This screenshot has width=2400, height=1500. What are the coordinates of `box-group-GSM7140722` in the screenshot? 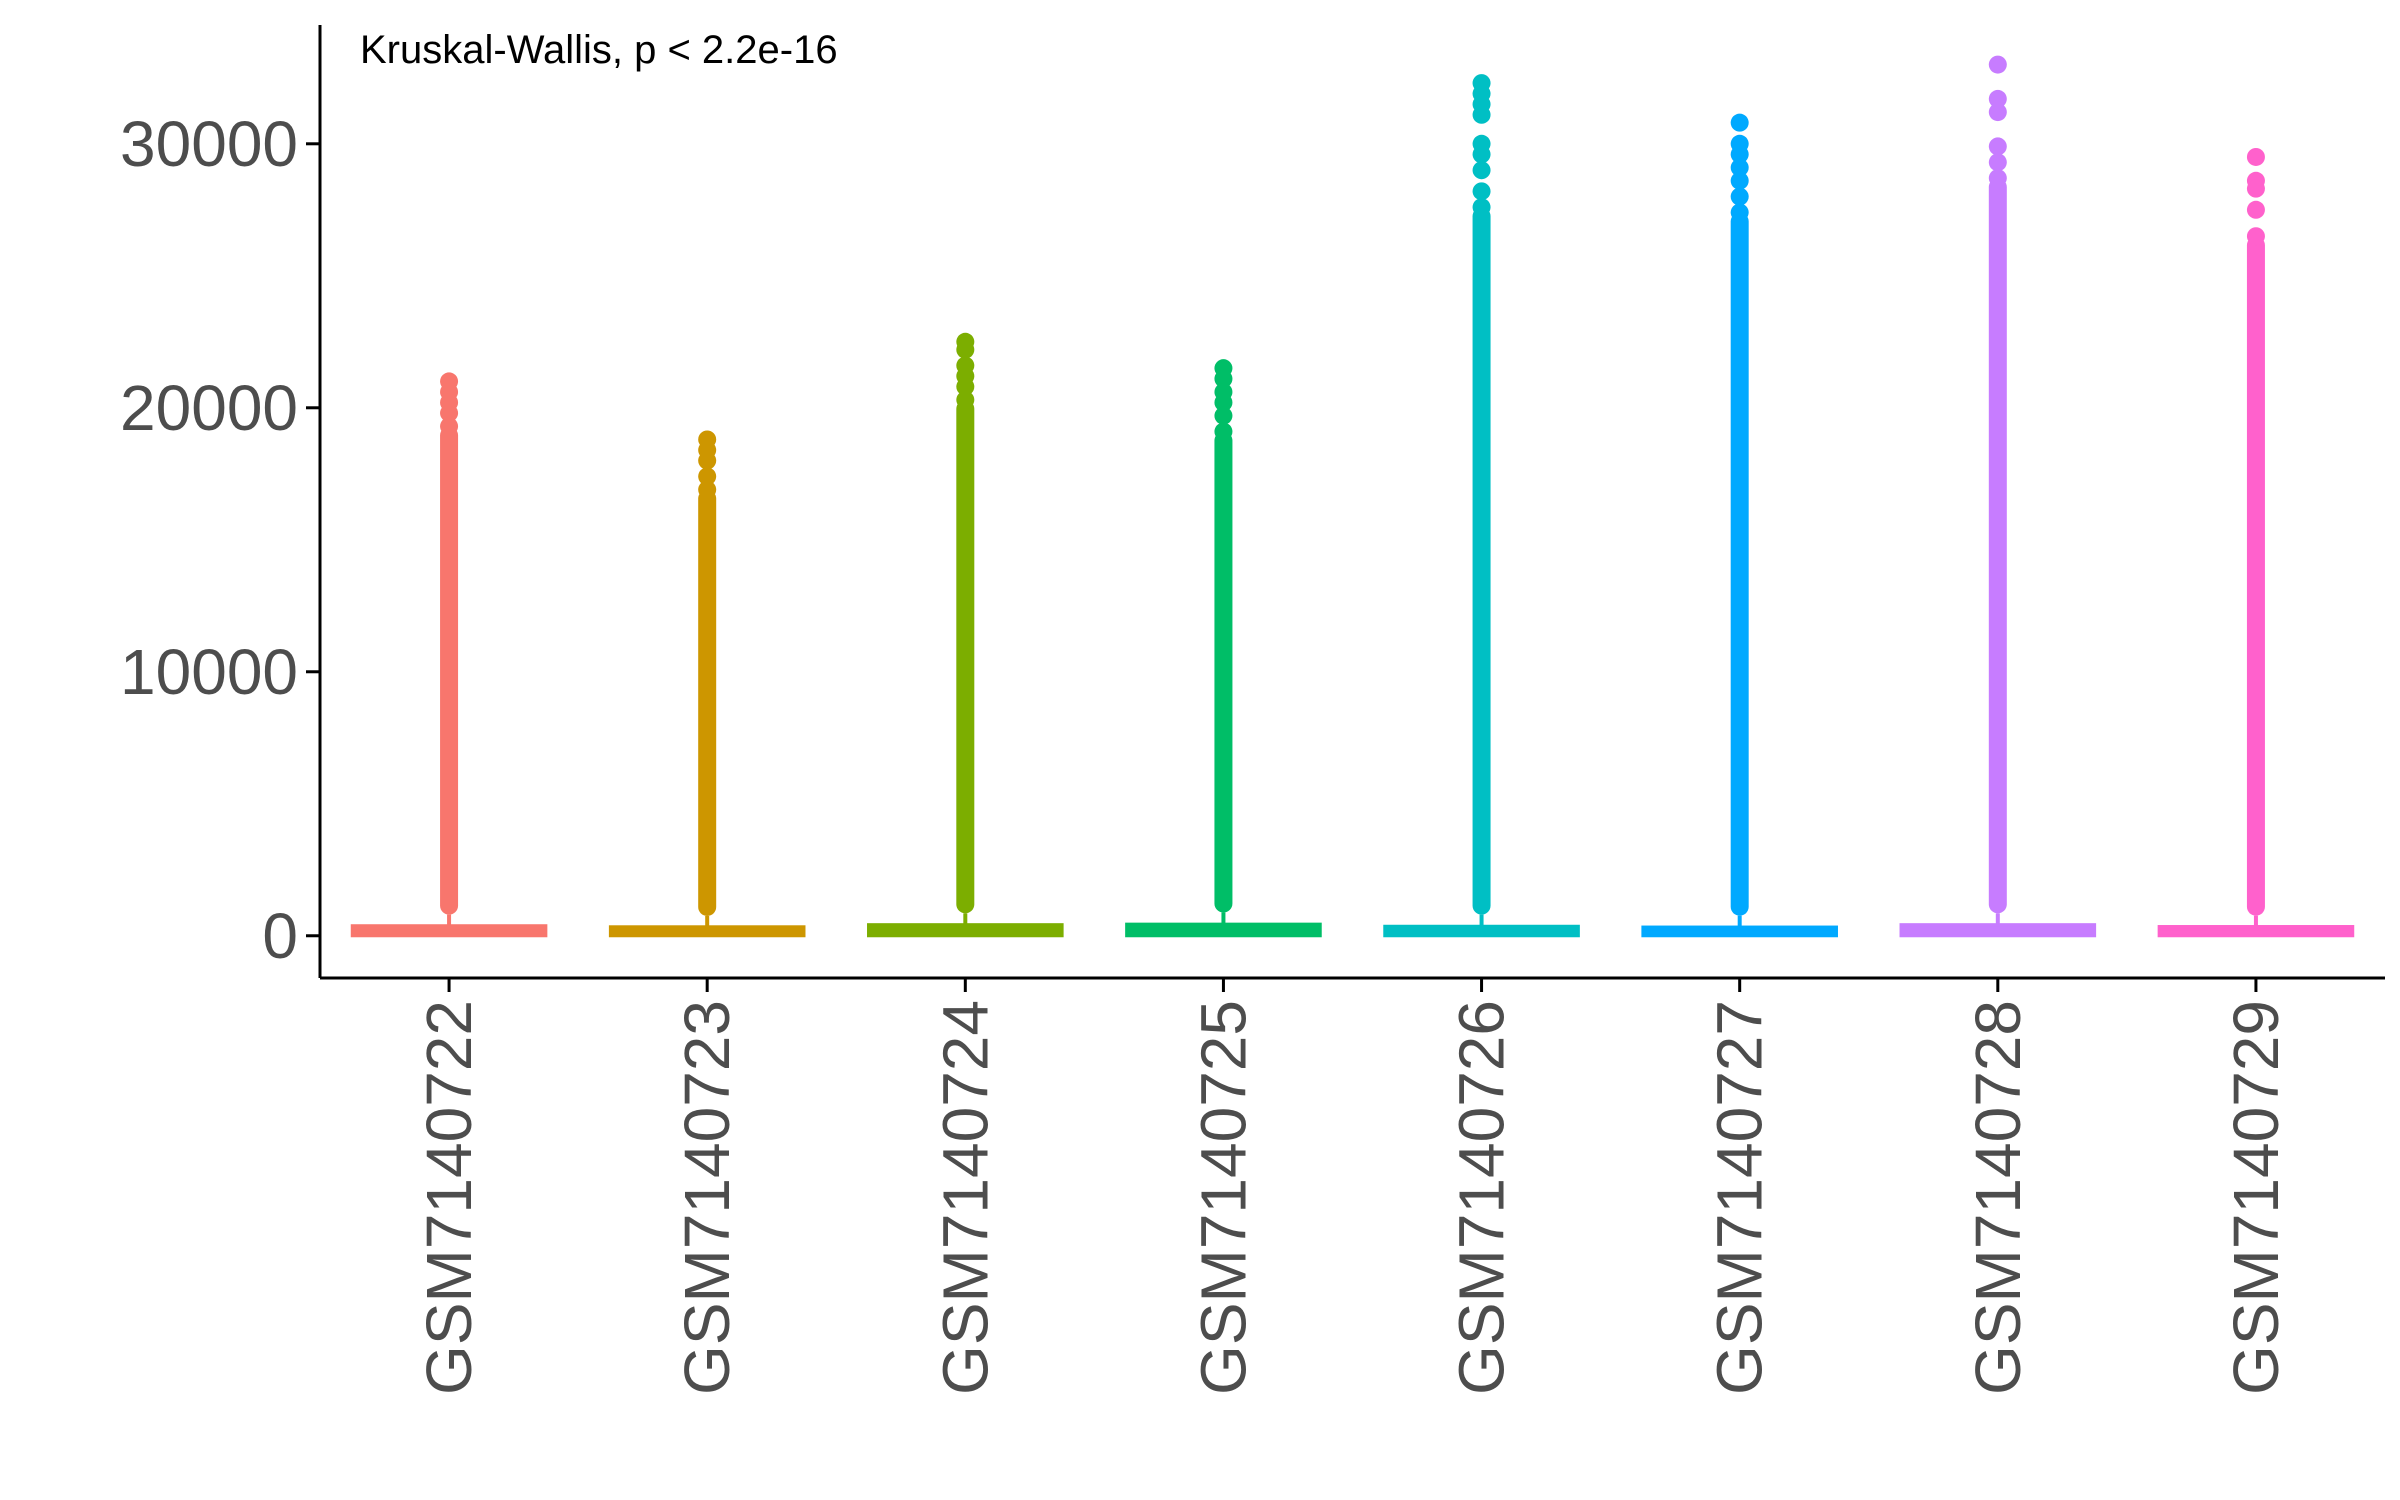 It's located at (449, 655).